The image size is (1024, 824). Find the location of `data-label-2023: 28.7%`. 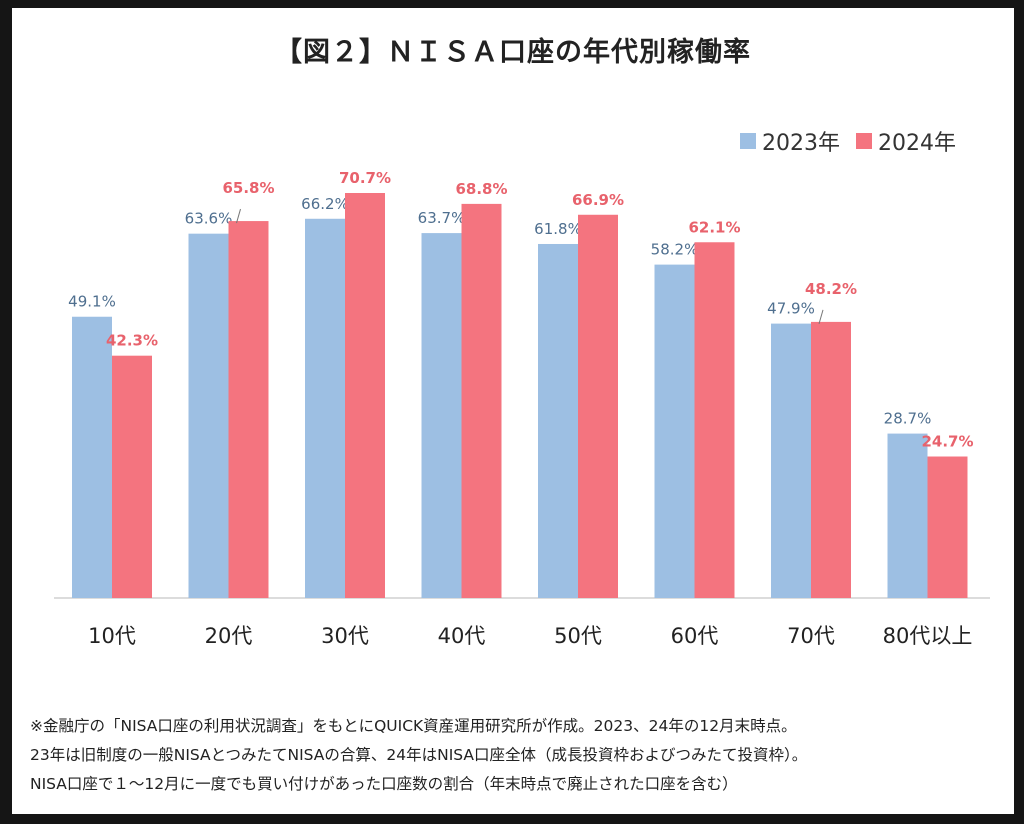

data-label-2023: 28.7% is located at coordinates (908, 419).